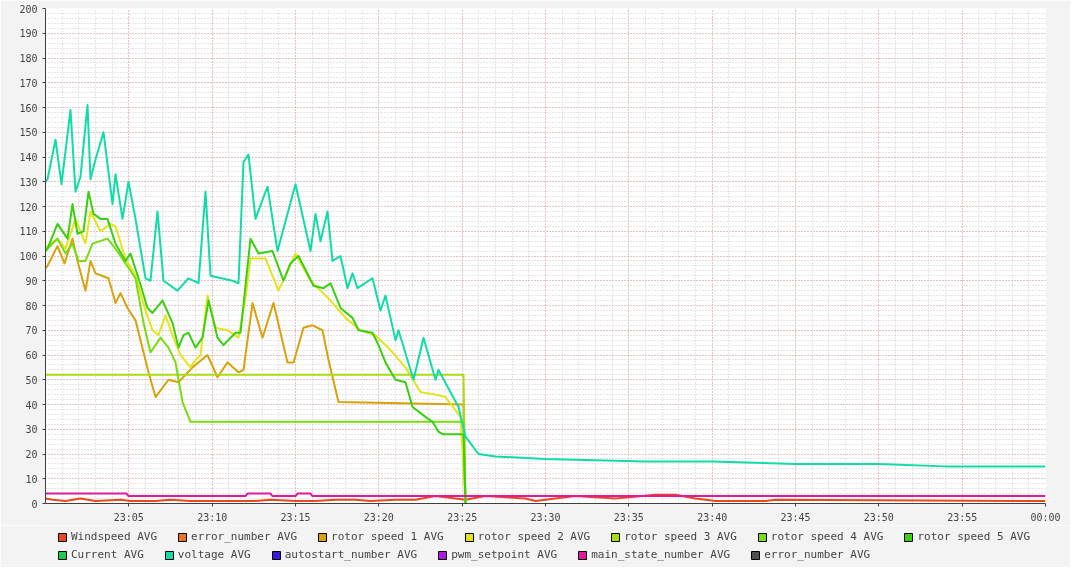 This screenshot has width=1081, height=569. I want to click on x-tick-label: 23:40, so click(712, 517).